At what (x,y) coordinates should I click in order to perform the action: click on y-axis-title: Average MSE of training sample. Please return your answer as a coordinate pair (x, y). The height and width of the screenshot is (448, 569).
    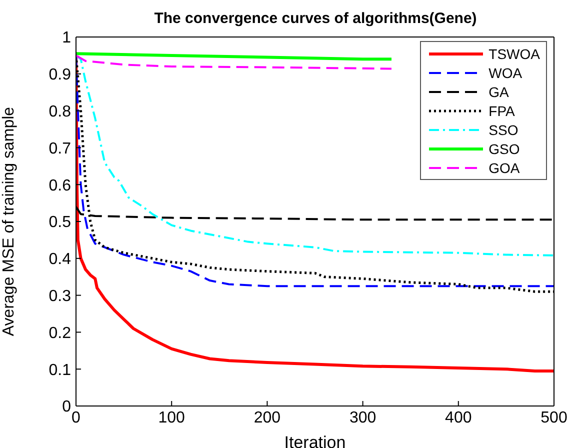
    Looking at the image, I should click on (9, 221).